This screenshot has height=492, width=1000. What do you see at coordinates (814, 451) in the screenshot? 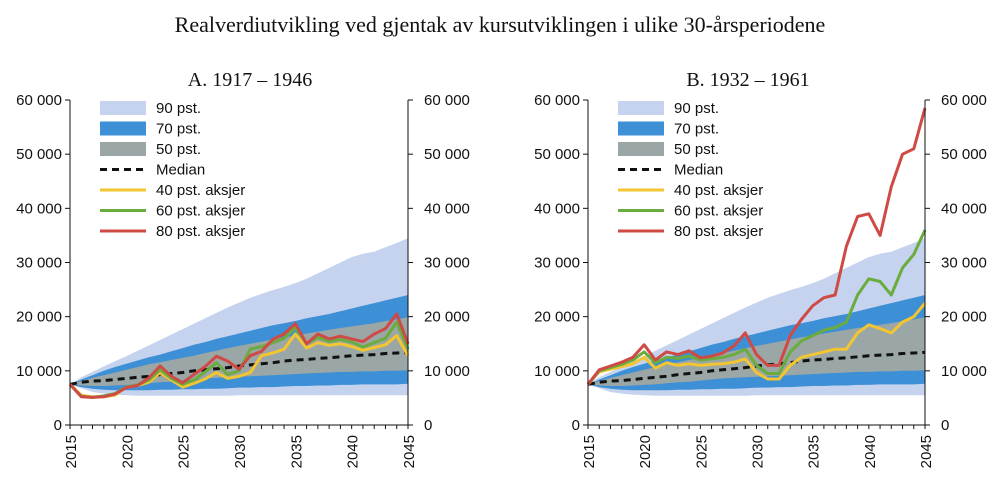
I see `panel2-xtick-label: 2035` at bounding box center [814, 451].